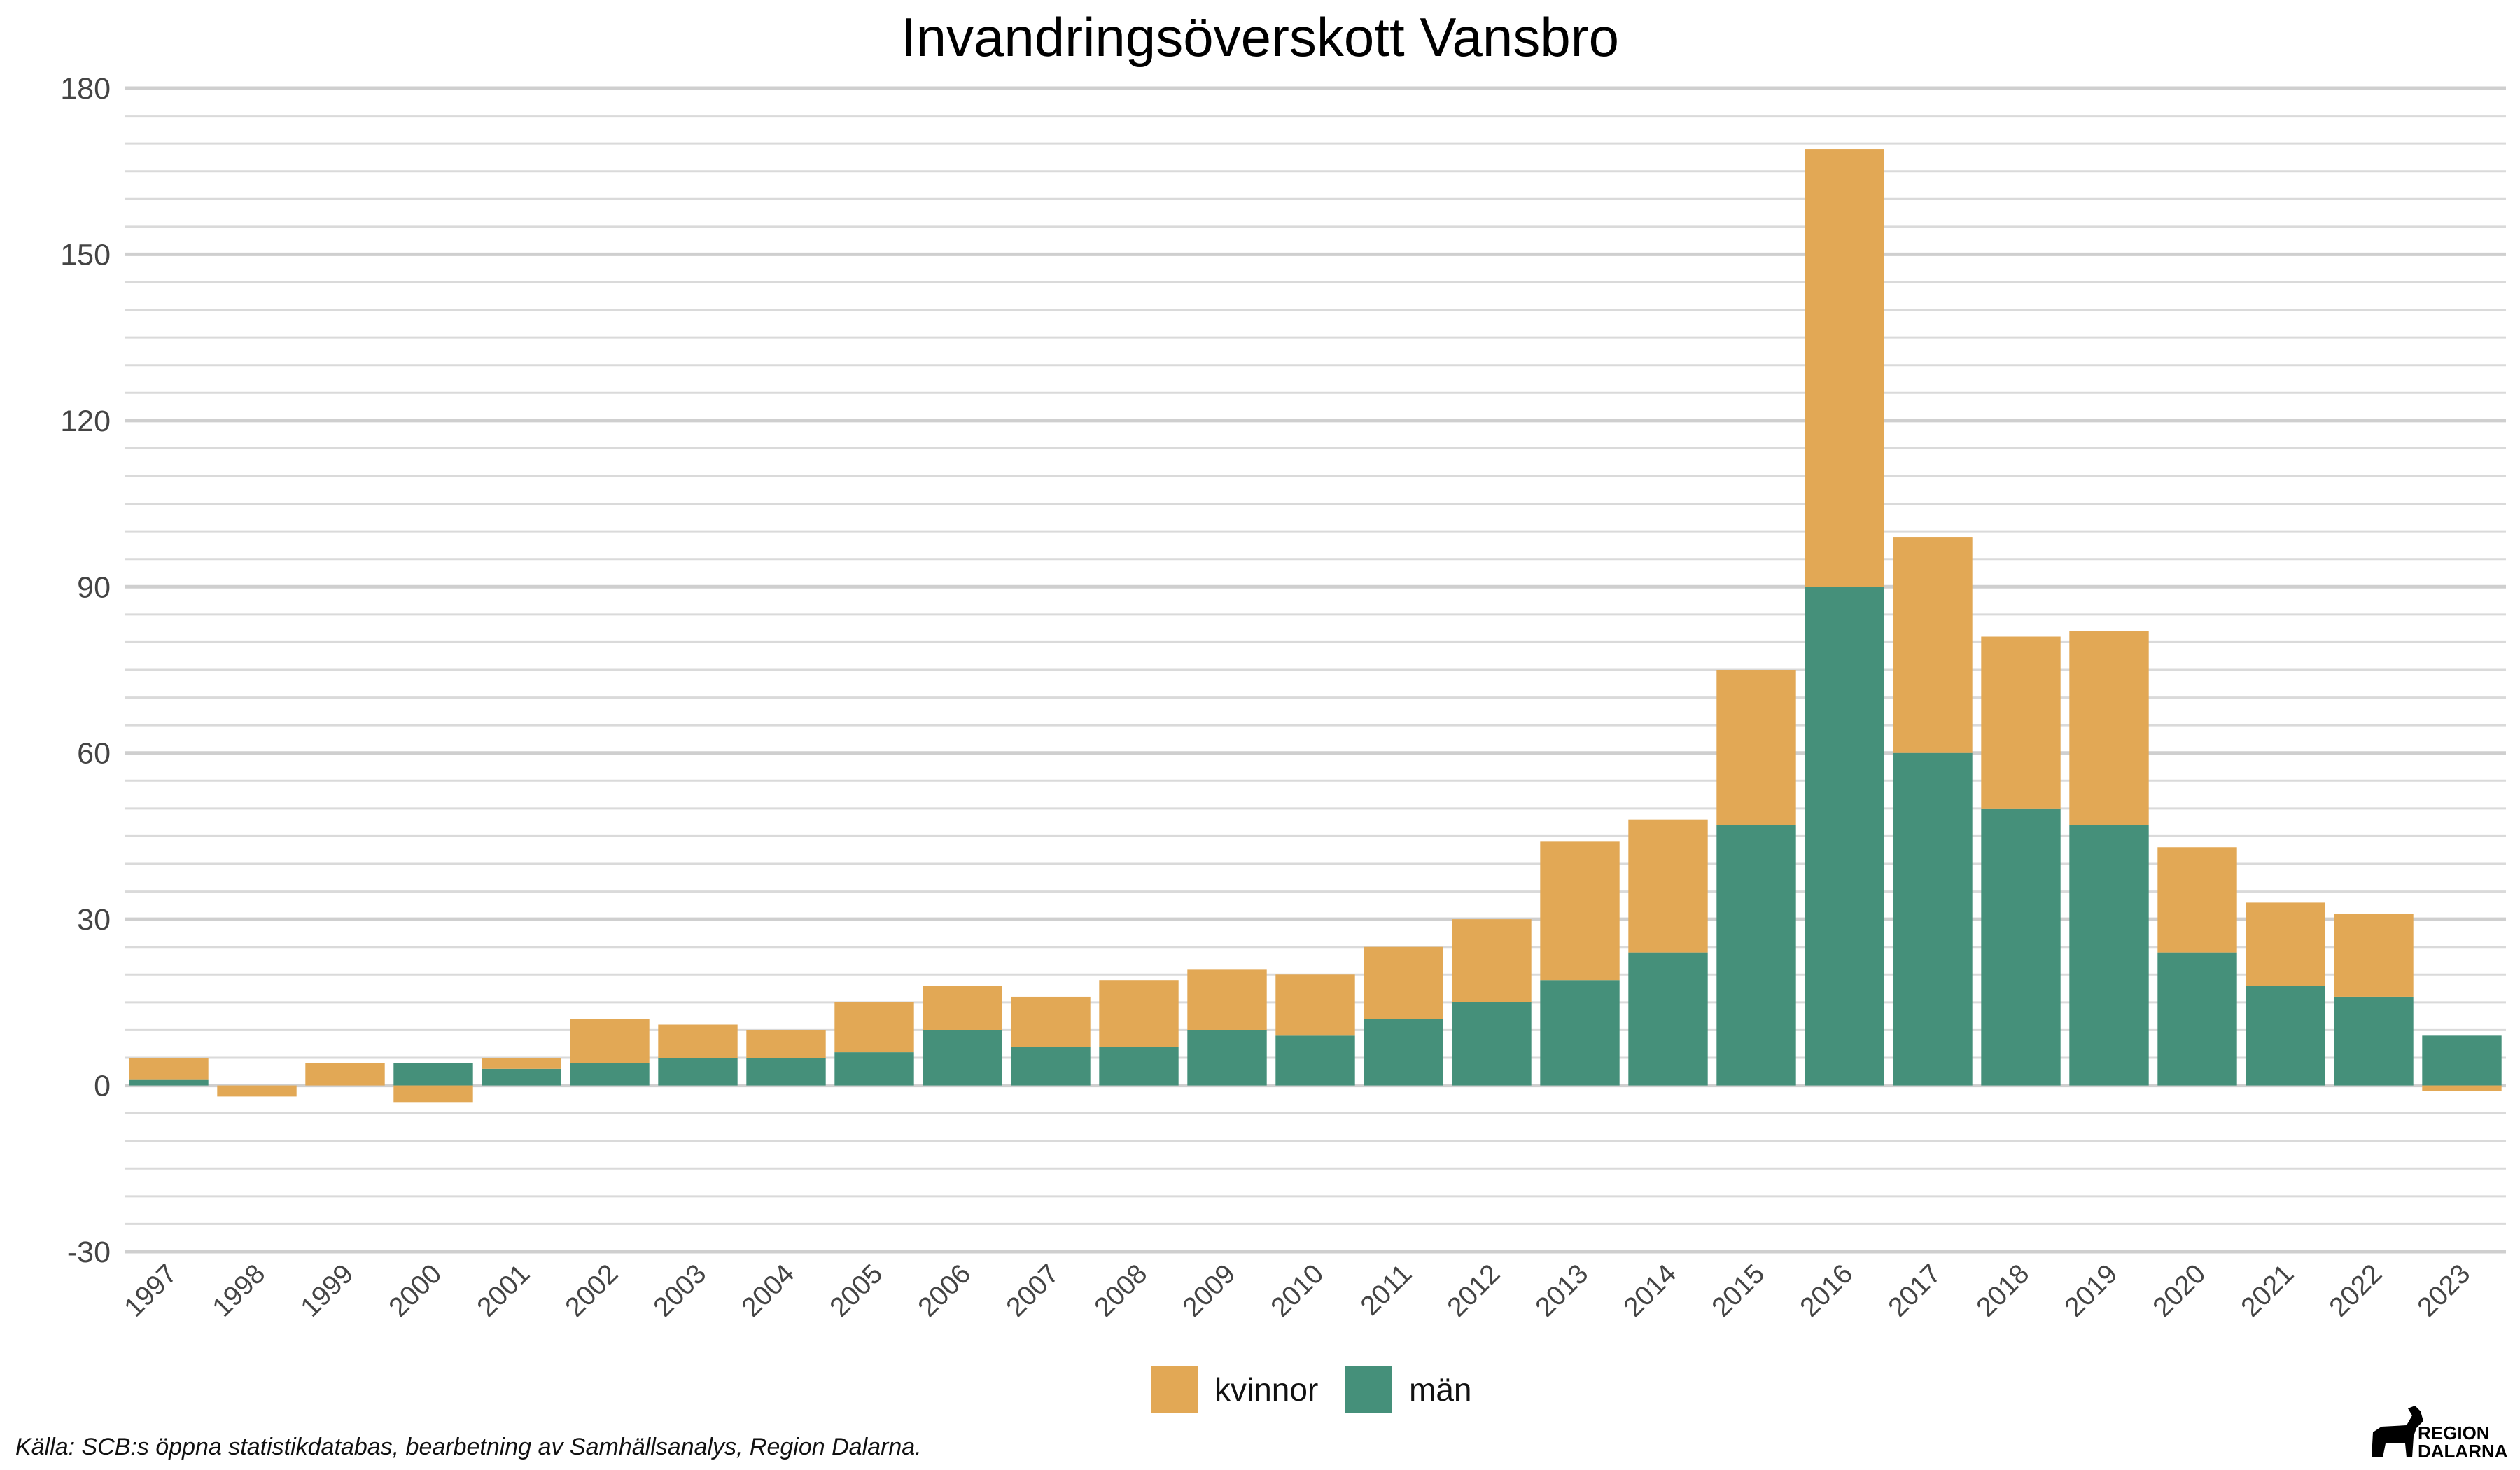 The height and width of the screenshot is (1470, 2520). Describe the element at coordinates (1933, 645) in the screenshot. I see `bar-kvinnor-2017` at that location.